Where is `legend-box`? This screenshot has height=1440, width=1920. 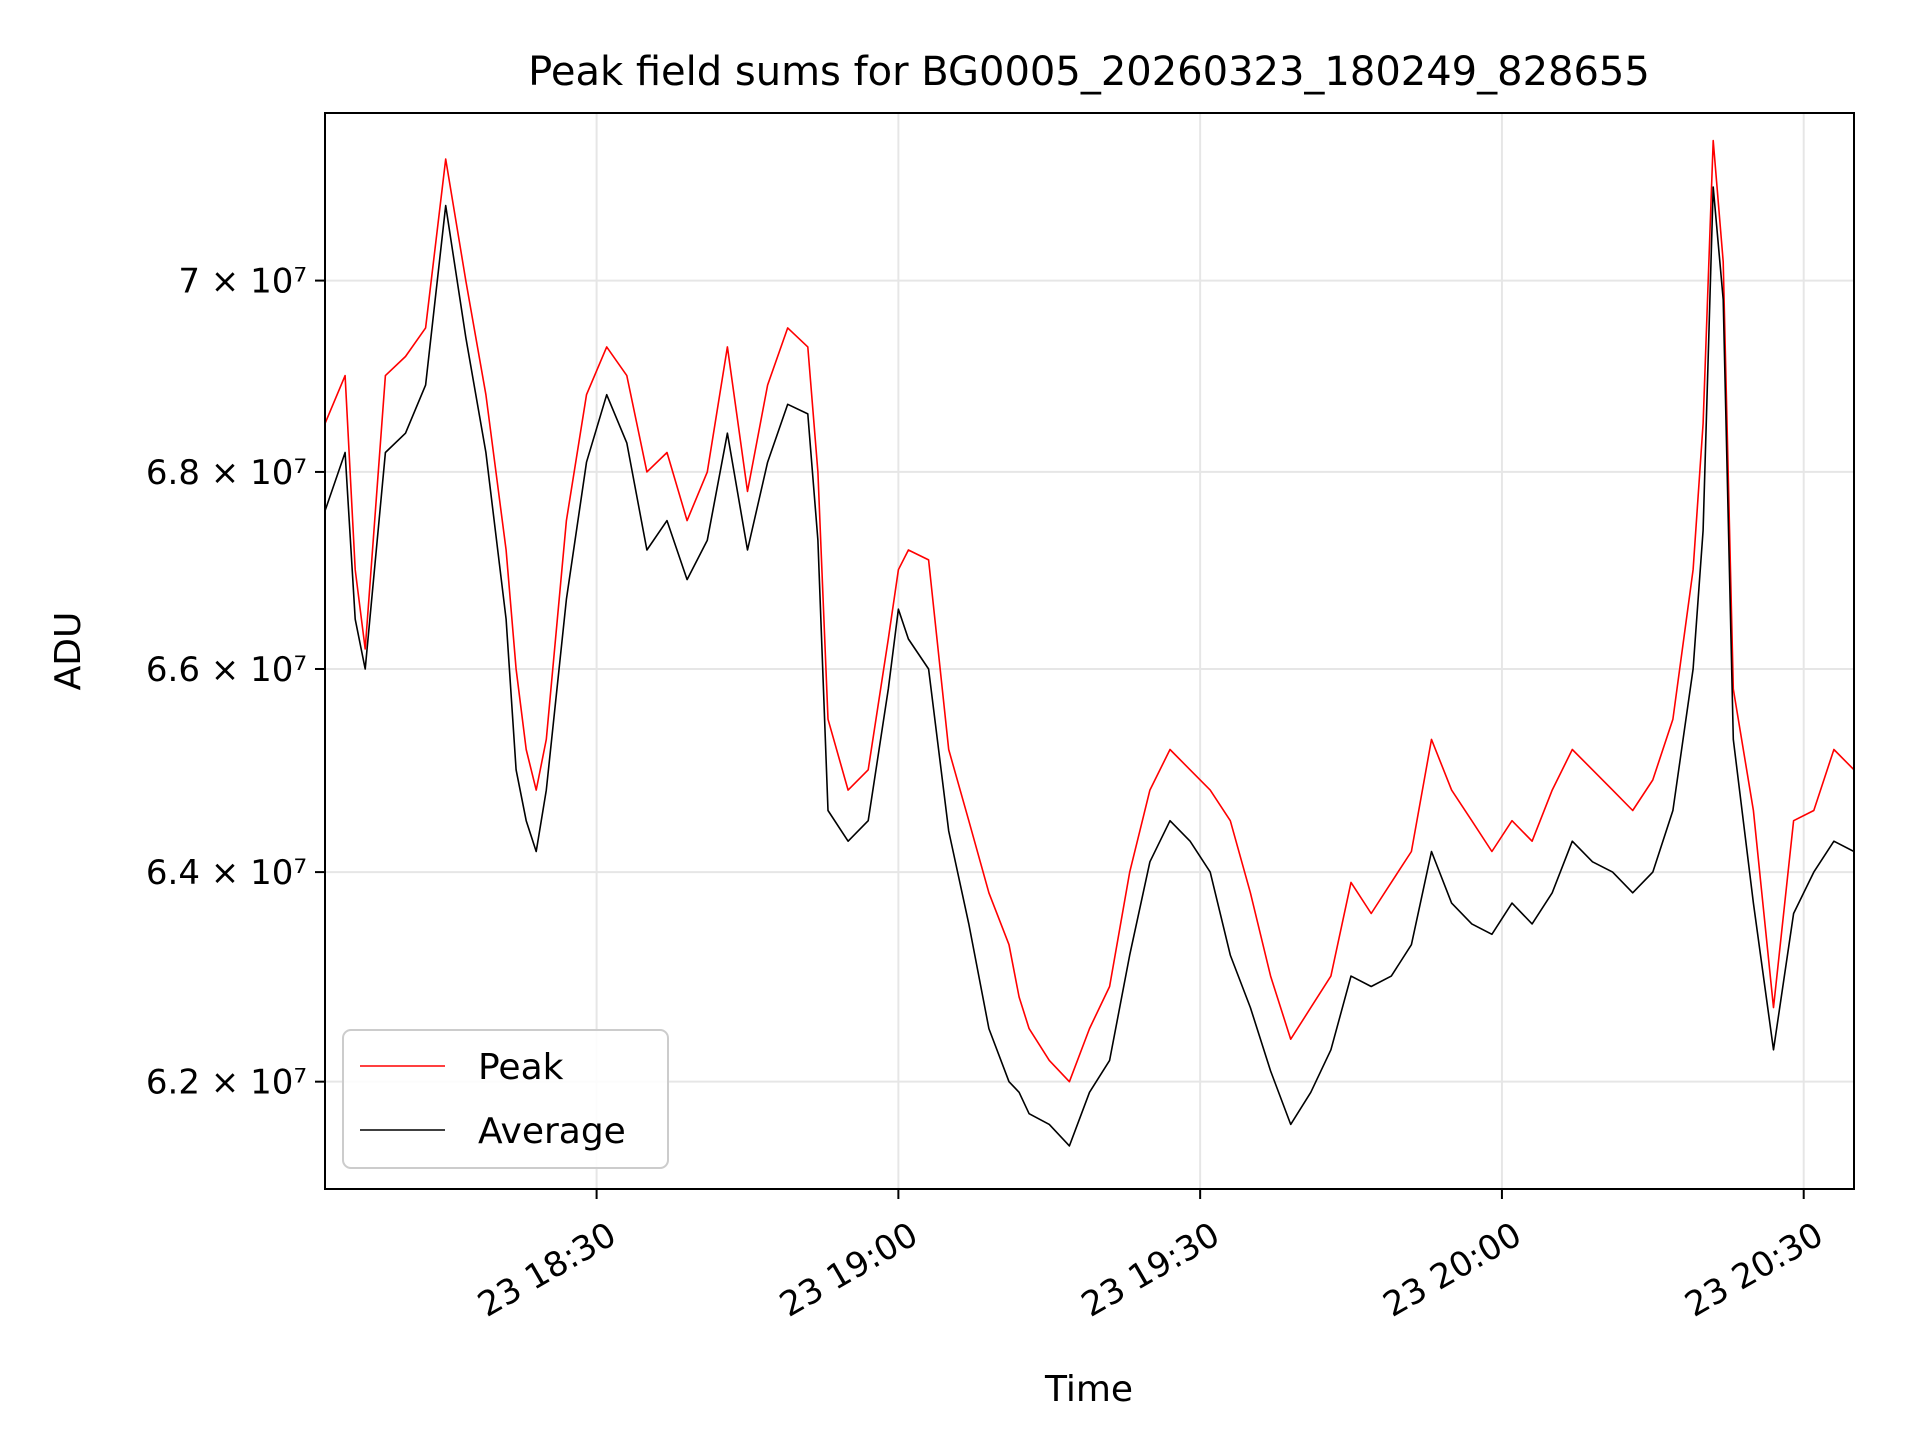 legend-box is located at coordinates (505, 1099).